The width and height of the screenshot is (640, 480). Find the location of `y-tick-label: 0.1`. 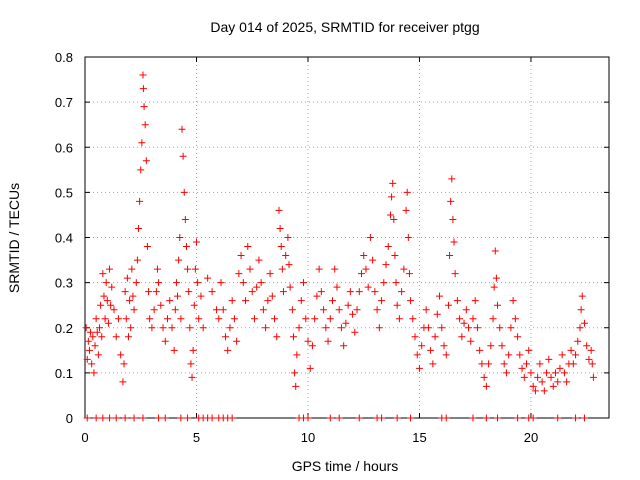

y-tick-label: 0.1 is located at coordinates (64, 373).